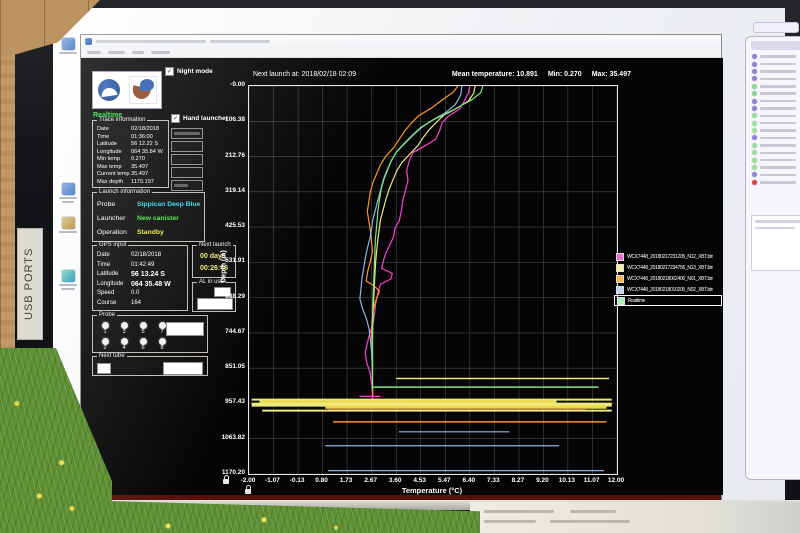  Describe the element at coordinates (123, 174) in the screenshot. I see `info-row: Current temp 35.497` at that location.